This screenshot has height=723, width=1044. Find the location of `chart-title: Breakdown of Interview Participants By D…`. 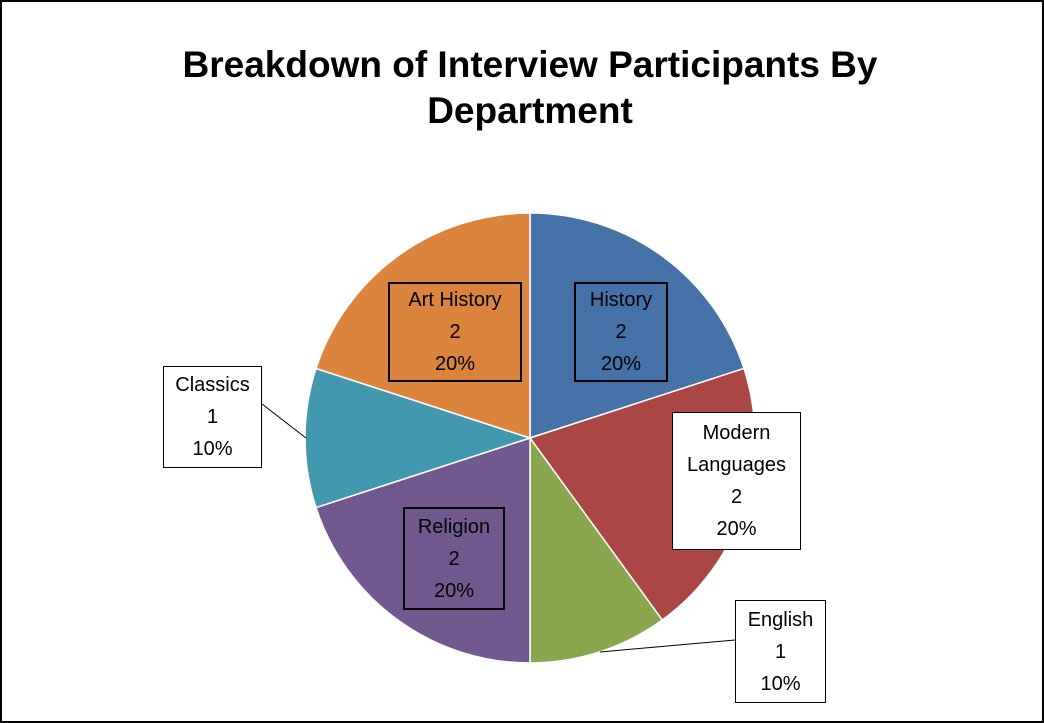

chart-title: Breakdown of Interview Participants By D… is located at coordinates (530, 87).